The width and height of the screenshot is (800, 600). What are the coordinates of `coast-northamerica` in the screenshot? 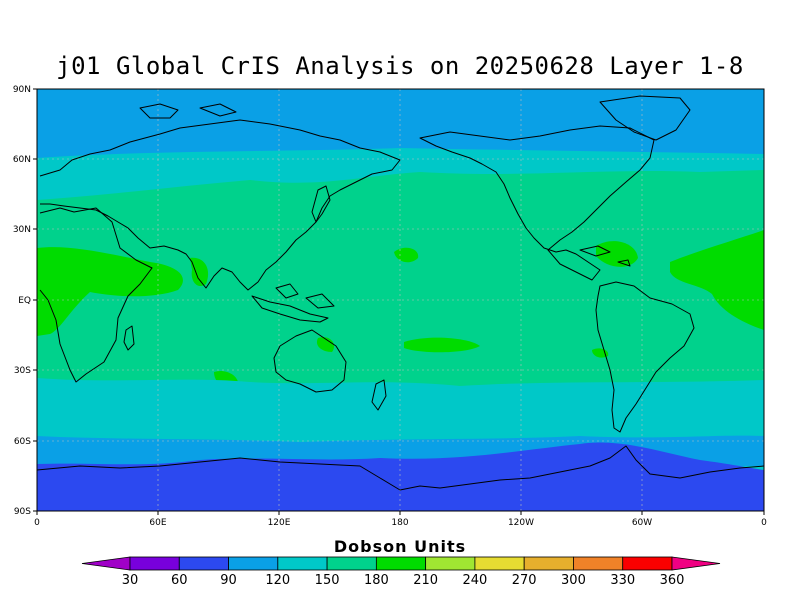 It's located at (537, 203).